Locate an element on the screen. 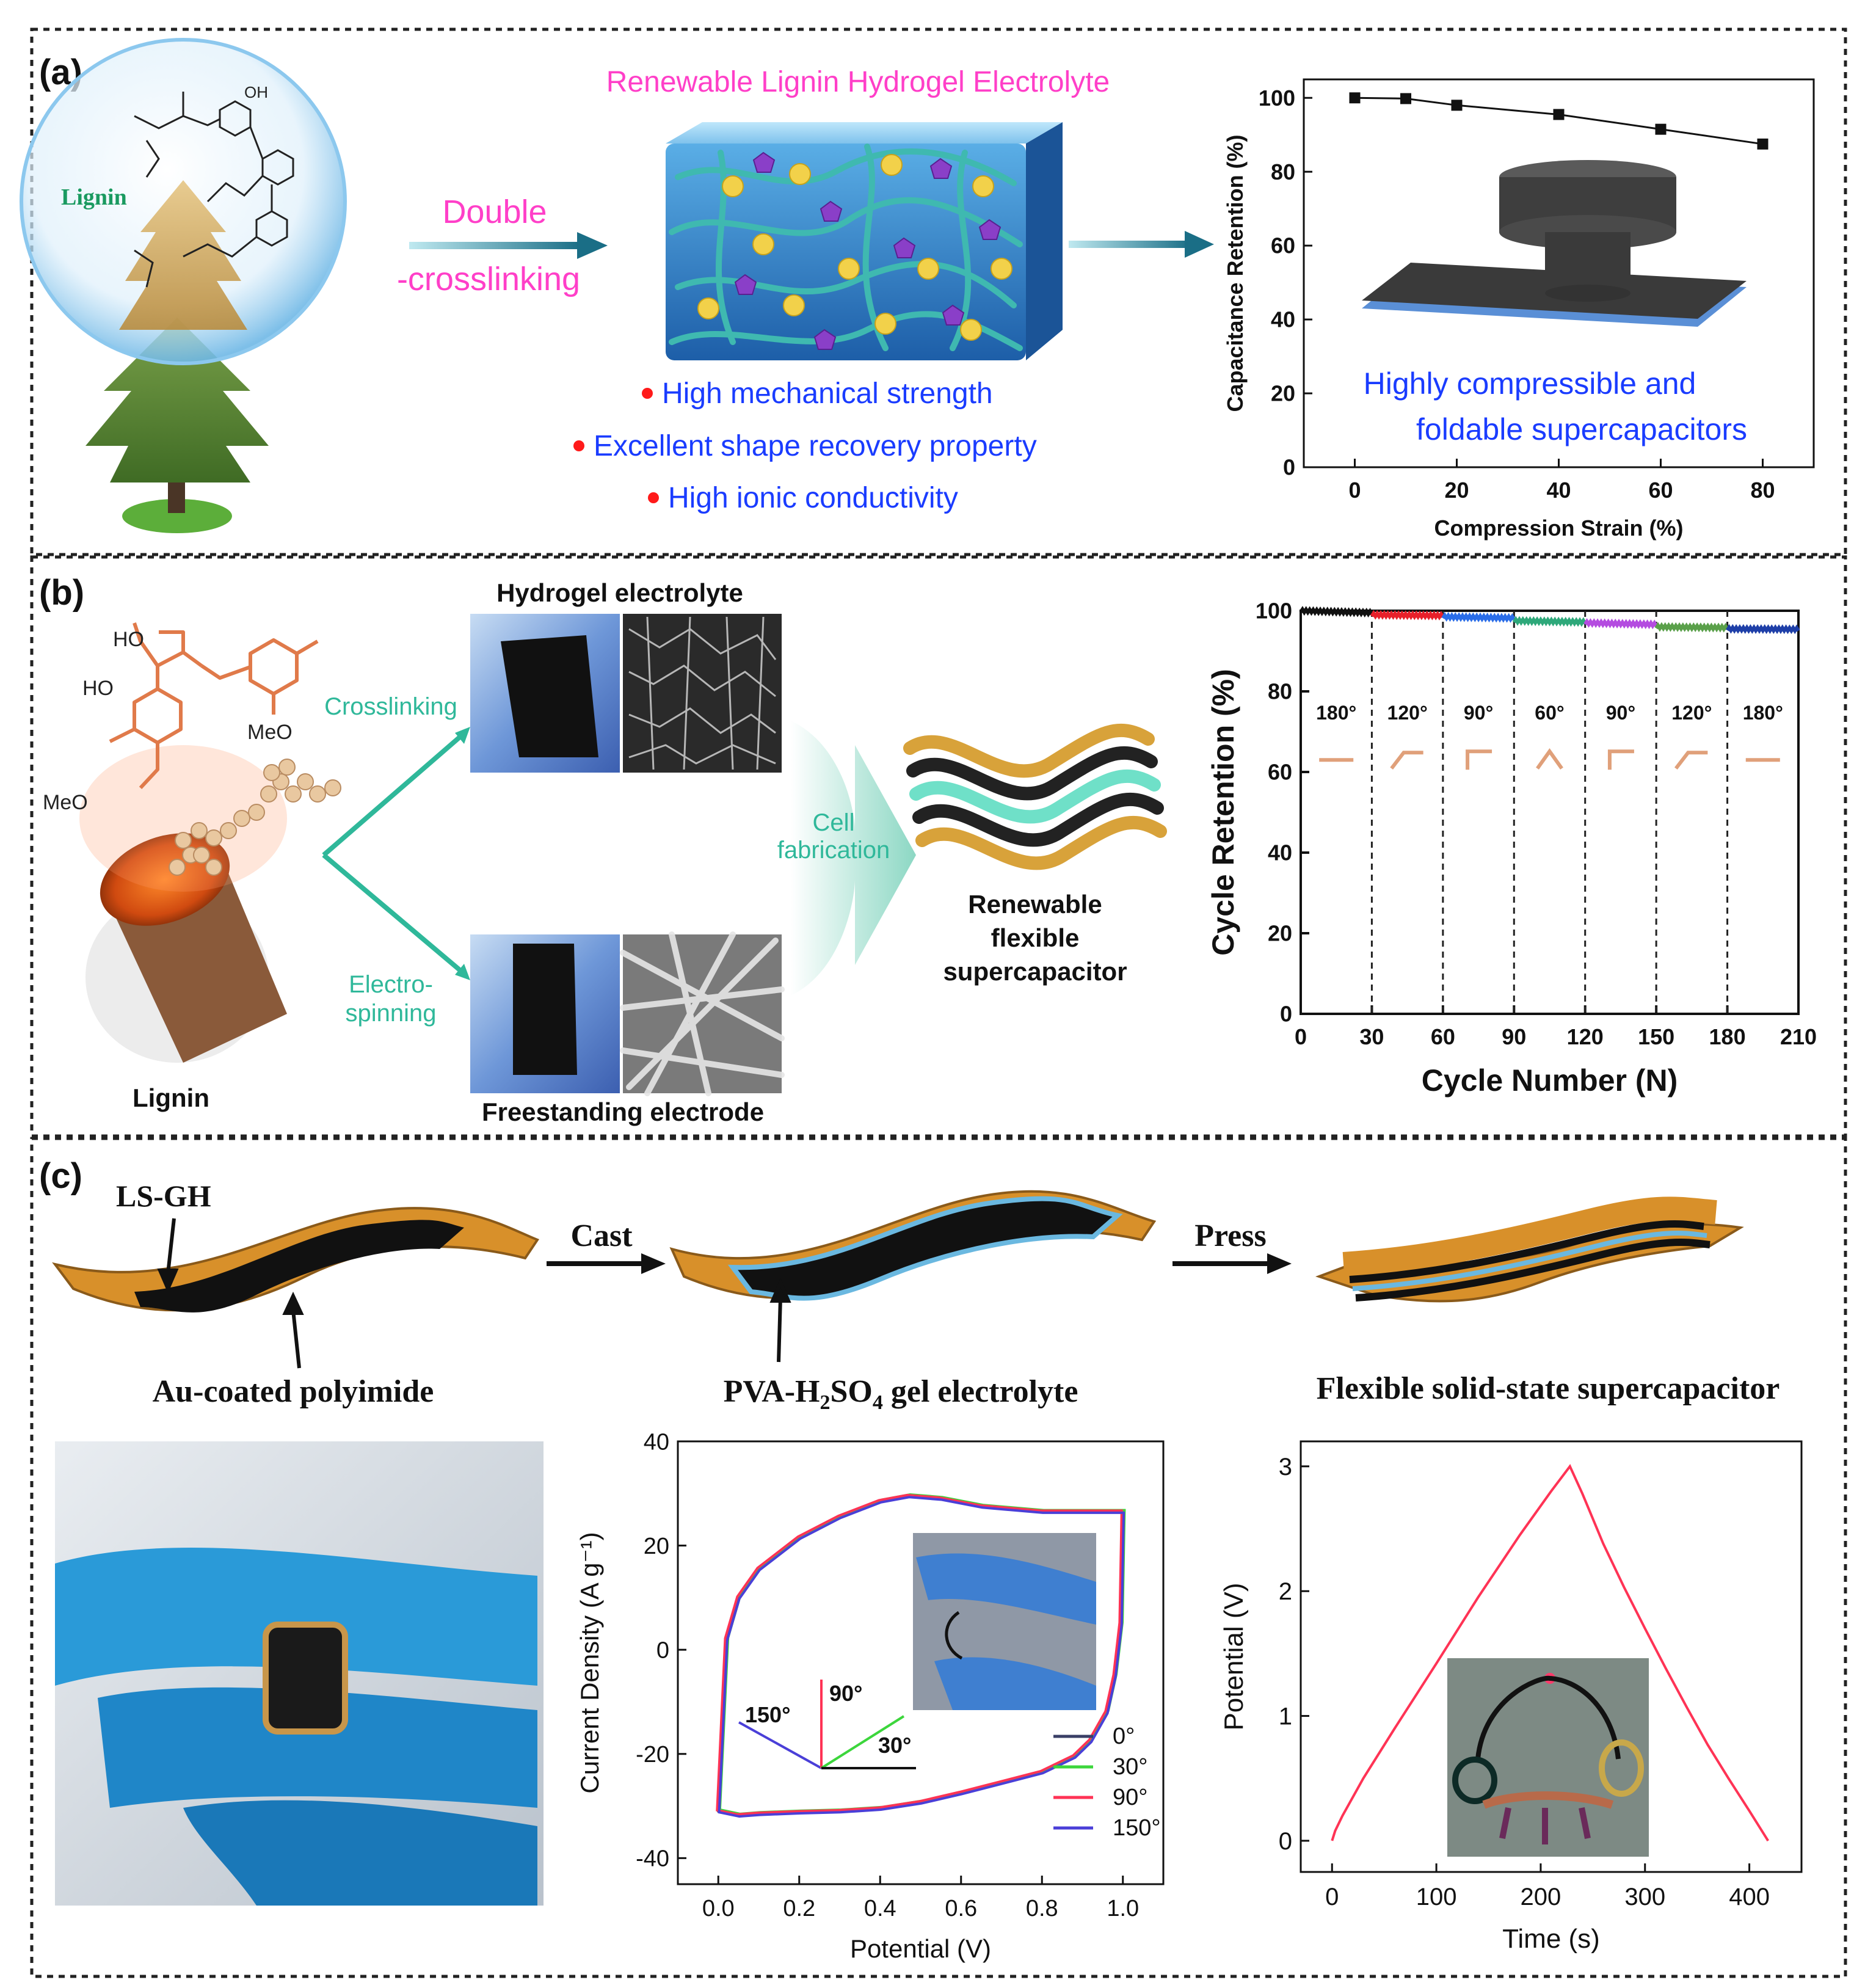  x-tick-label: 150 is located at coordinates (1656, 1036).